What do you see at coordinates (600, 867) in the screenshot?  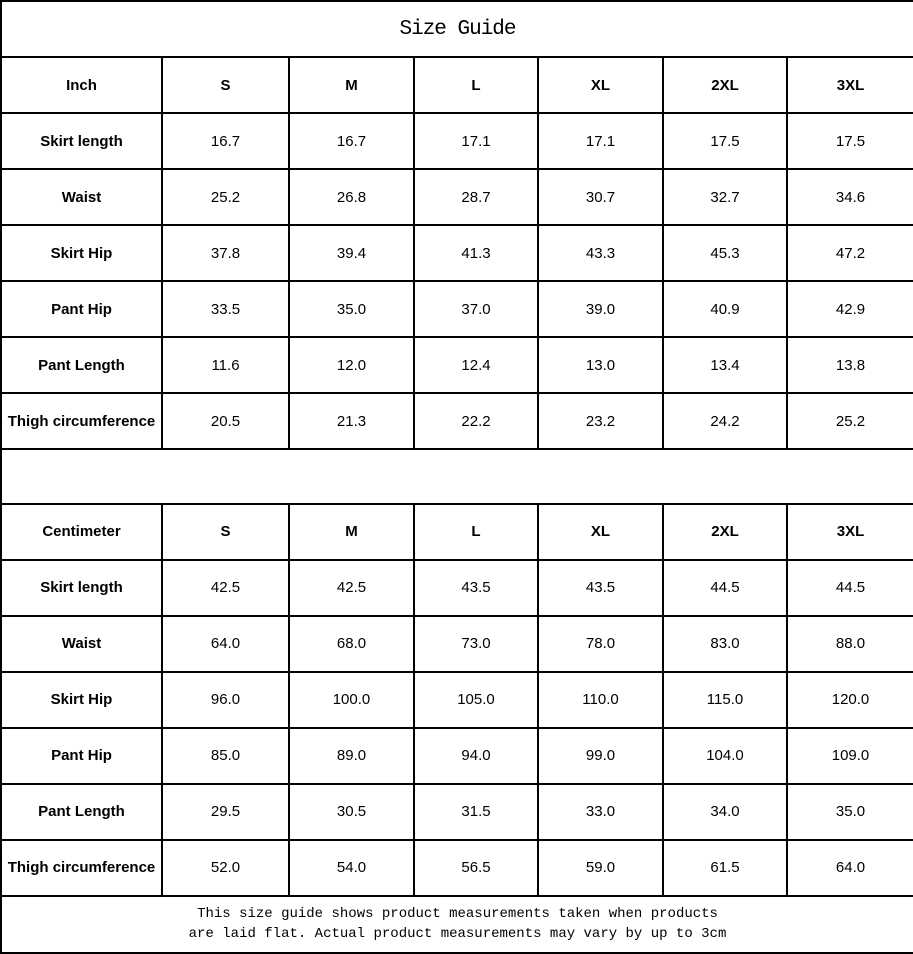 I see `size-value-cell: 59.0` at bounding box center [600, 867].